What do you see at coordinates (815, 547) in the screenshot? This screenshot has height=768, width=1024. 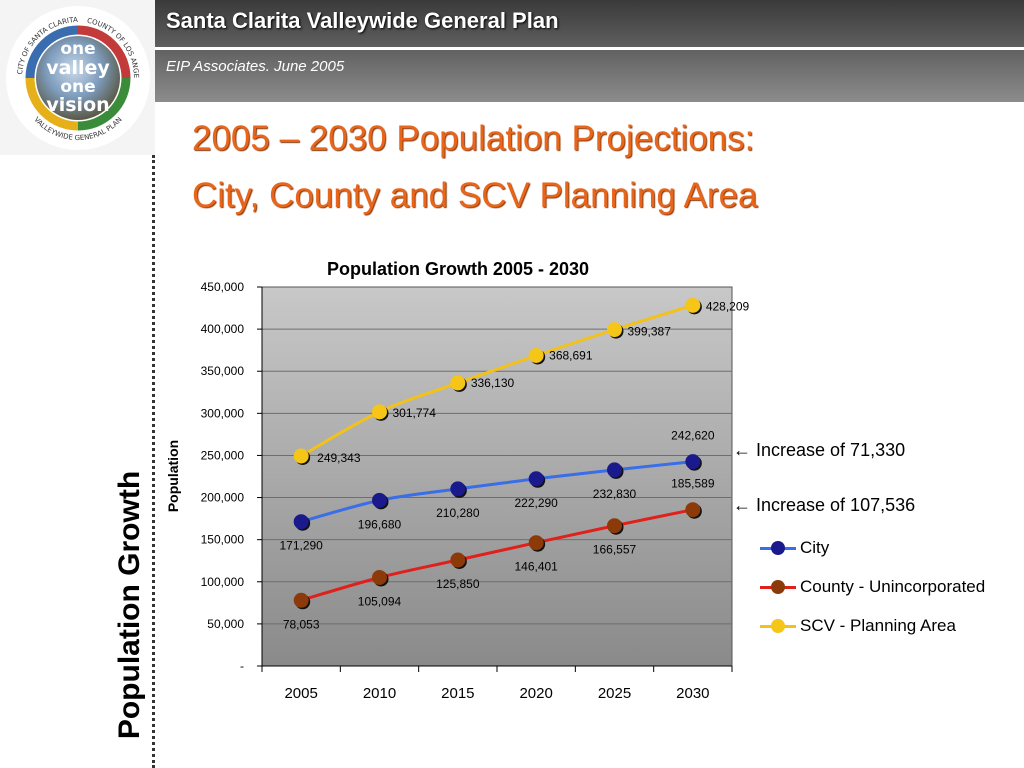 I see `legend-label: City` at bounding box center [815, 547].